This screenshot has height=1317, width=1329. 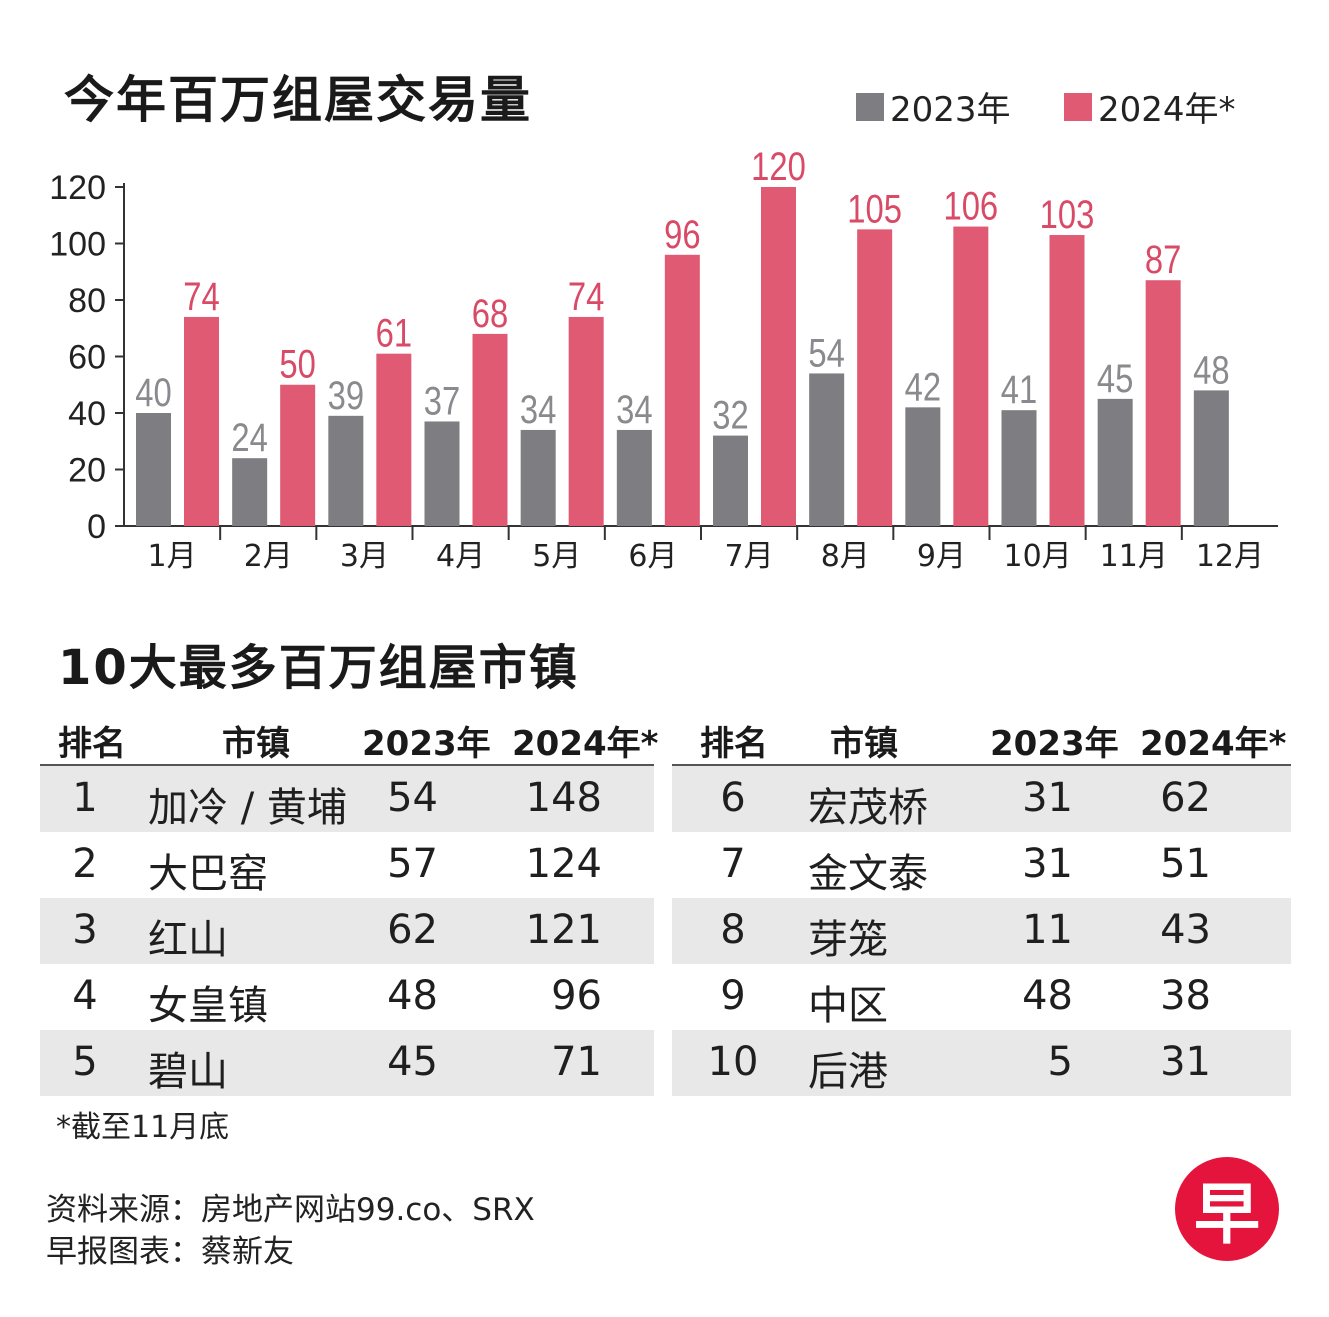 I want to click on town-cell: 芽笼, so click(x=848, y=940).